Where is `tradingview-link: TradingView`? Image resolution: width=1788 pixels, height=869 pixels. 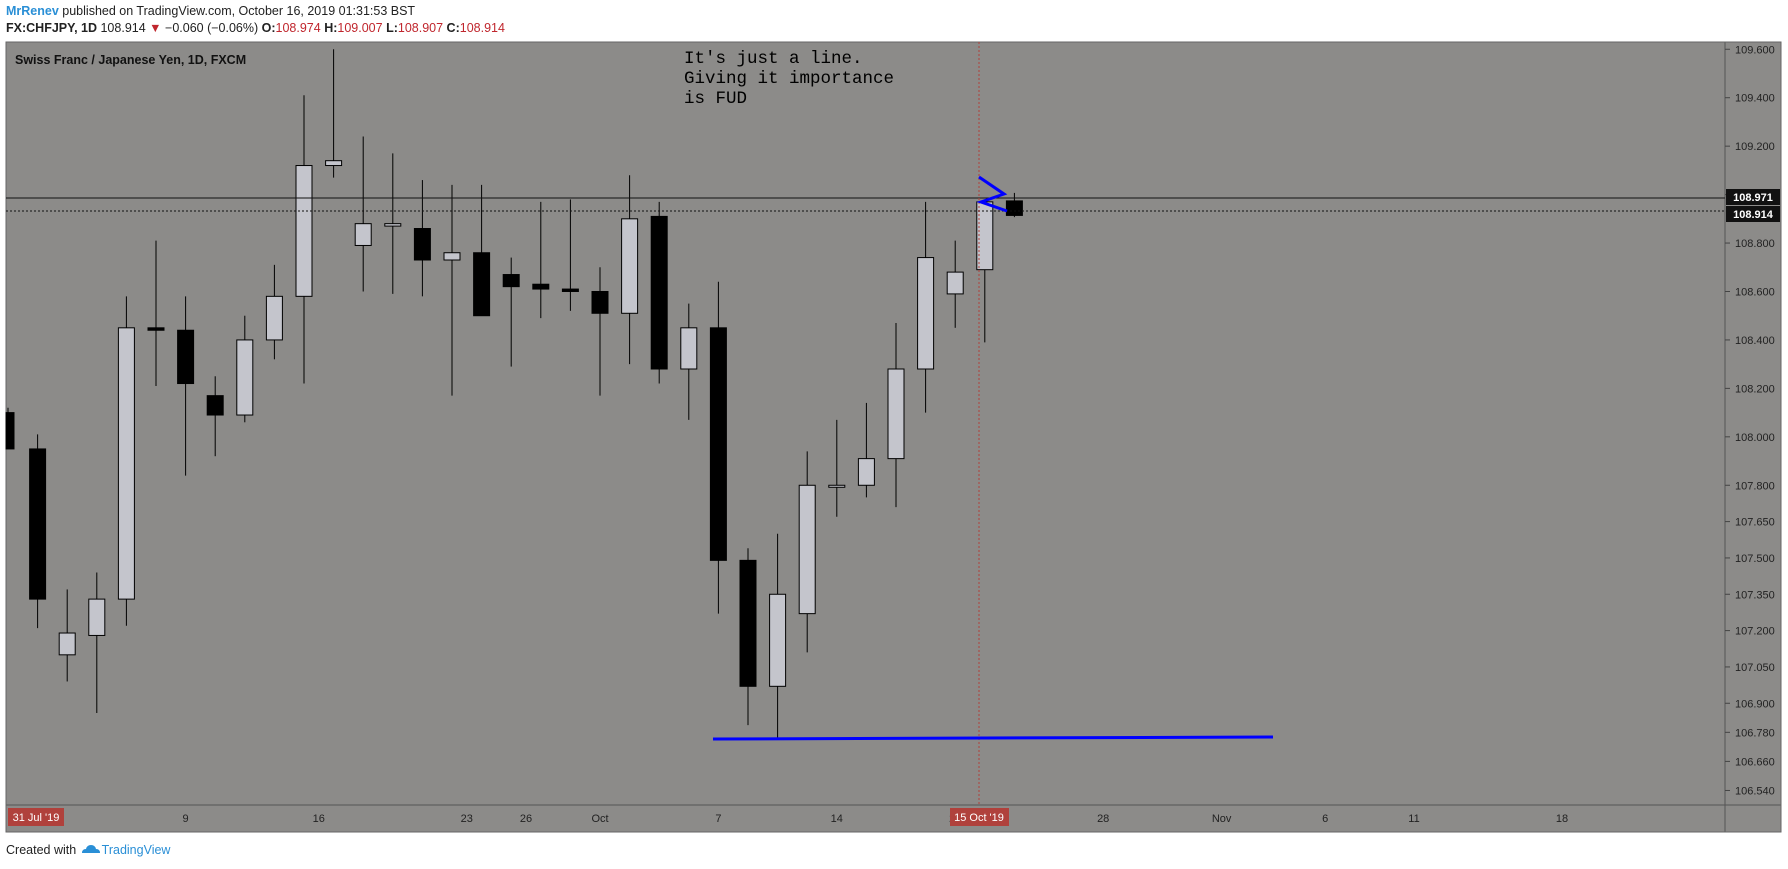
tradingview-link: TradingView is located at coordinates (136, 850).